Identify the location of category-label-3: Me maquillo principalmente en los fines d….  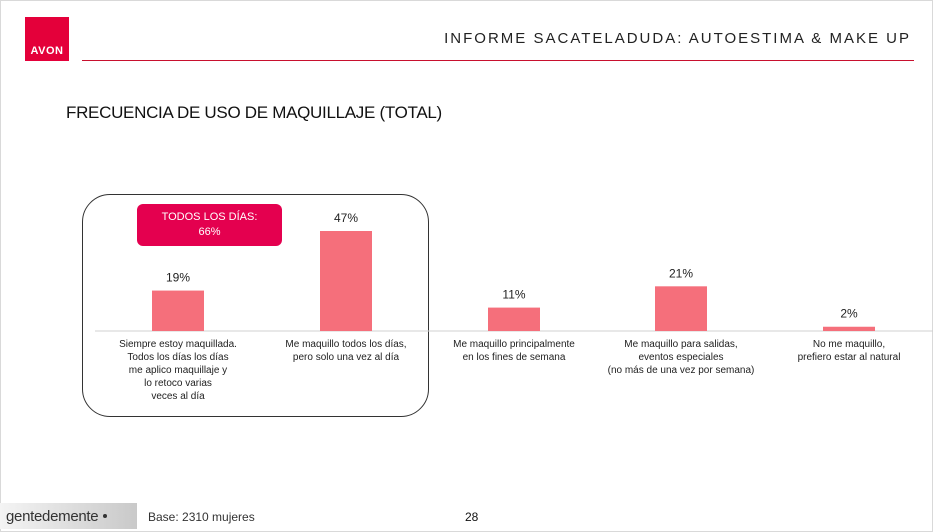
(514, 351).